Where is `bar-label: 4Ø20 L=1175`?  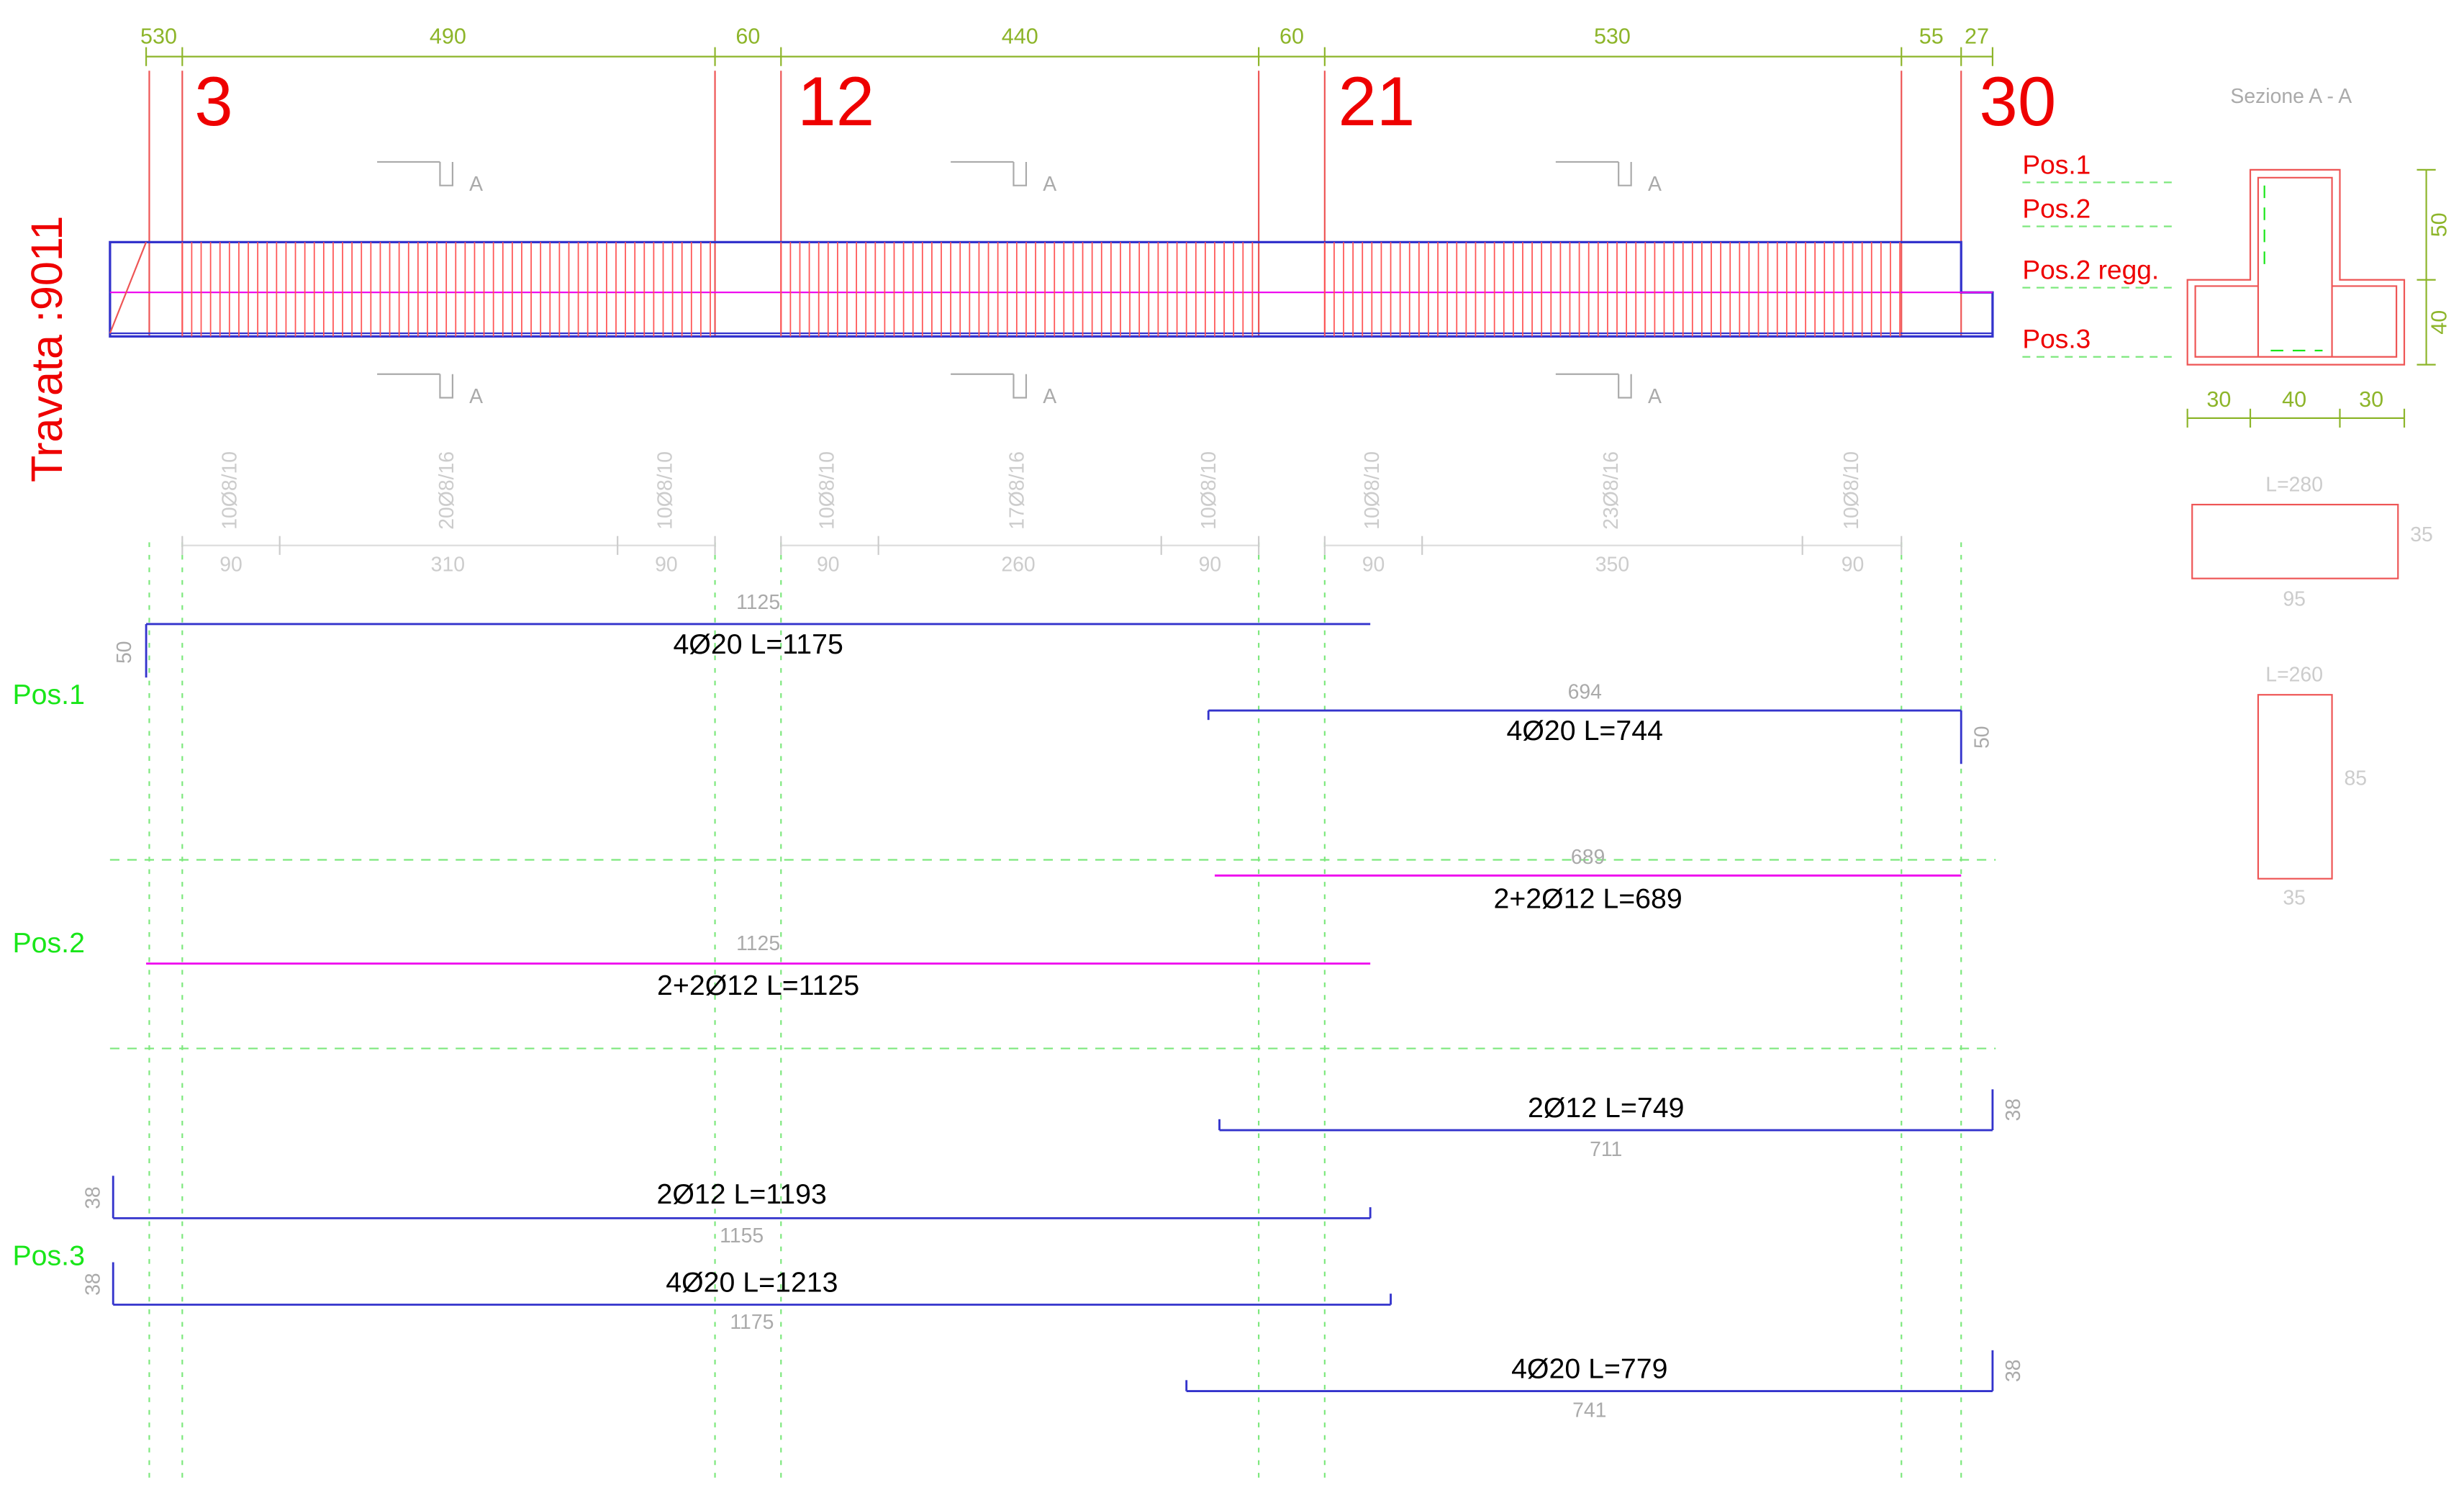 bar-label: 4Ø20 L=1175 is located at coordinates (758, 644).